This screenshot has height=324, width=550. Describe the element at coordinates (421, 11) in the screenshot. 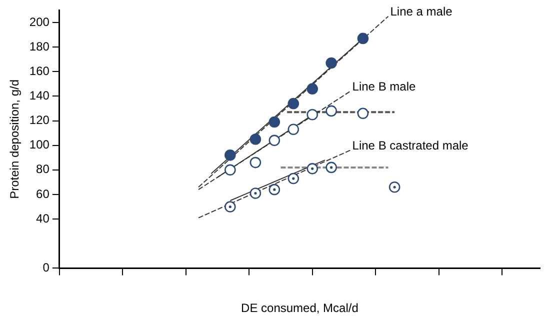

I see `text: Line a male` at that location.